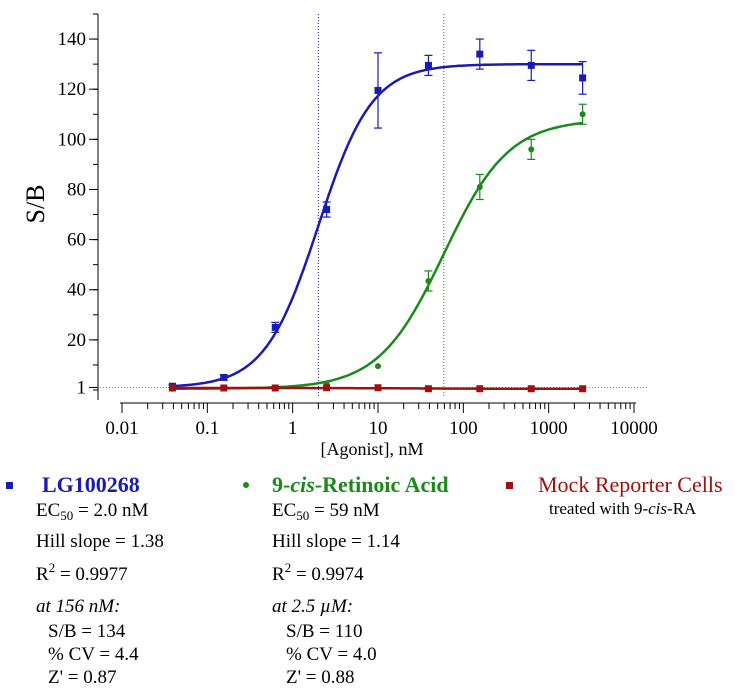 This screenshot has width=749, height=694. What do you see at coordinates (91, 484) in the screenshot?
I see `legend-title-lg100268: LG100268` at bounding box center [91, 484].